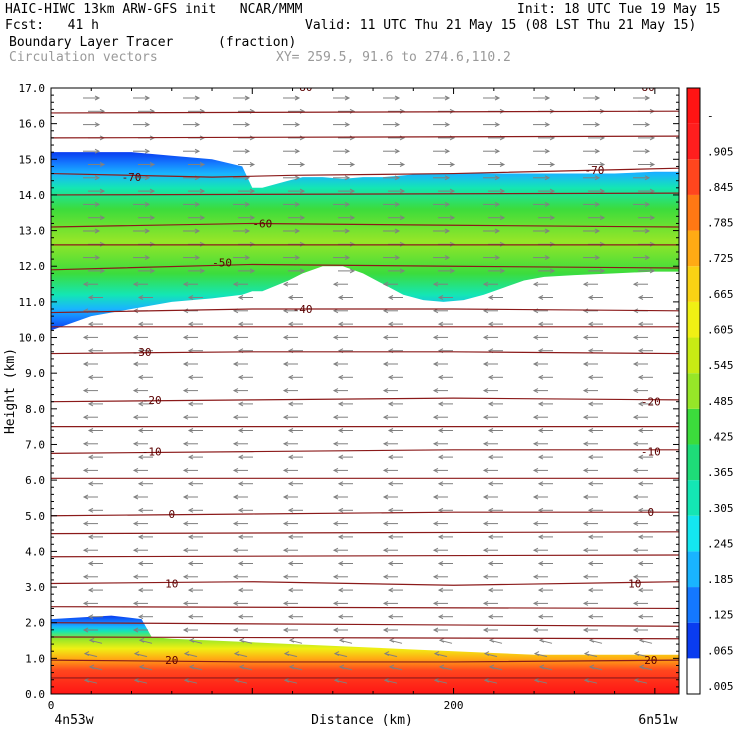 Image resolution: width=740 pixels, height=740 pixels. Describe the element at coordinates (32, 195) in the screenshot. I see `y-tick-label: 14.0` at that location.